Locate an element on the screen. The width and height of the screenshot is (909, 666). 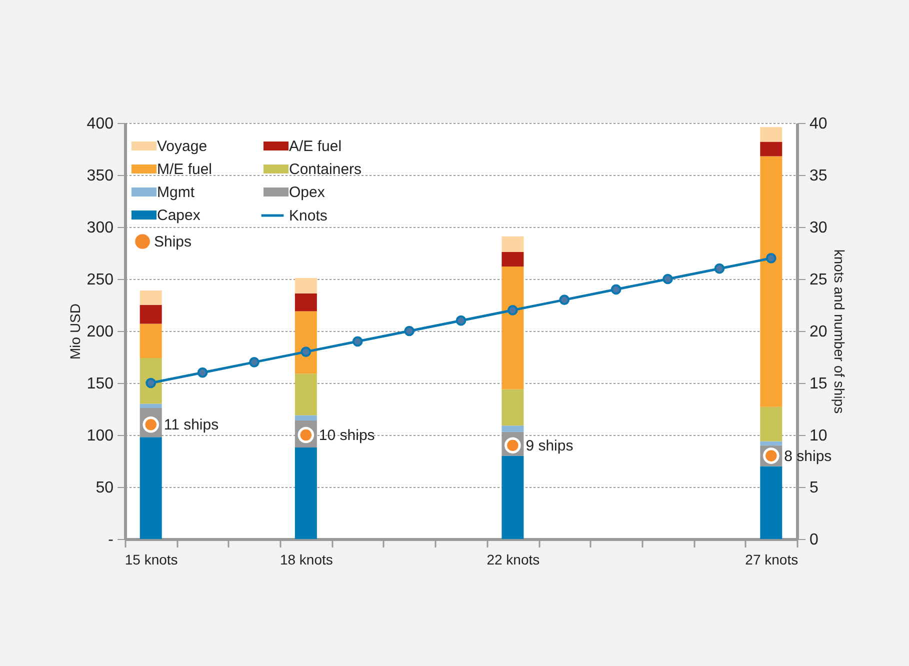
x-tick-label: 27 knots is located at coordinates (771, 560).